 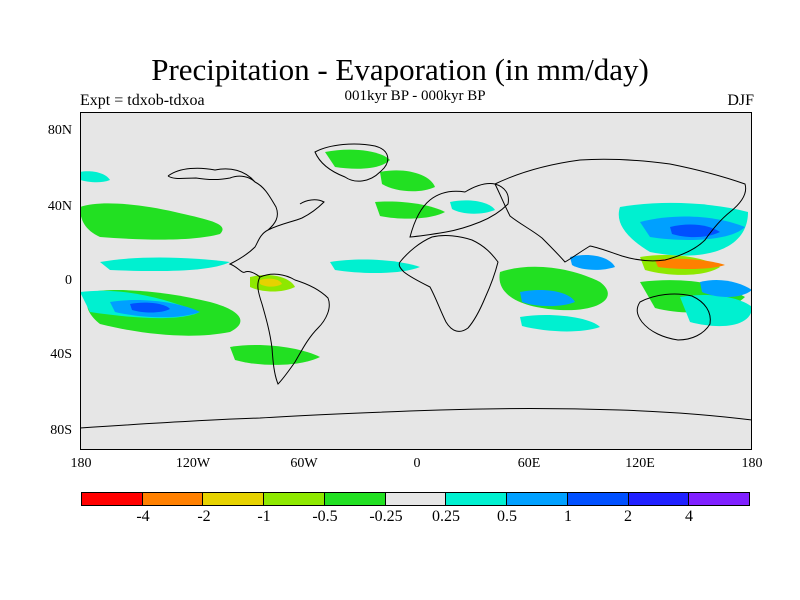 I want to click on coastline-greenland, so click(x=351, y=162).